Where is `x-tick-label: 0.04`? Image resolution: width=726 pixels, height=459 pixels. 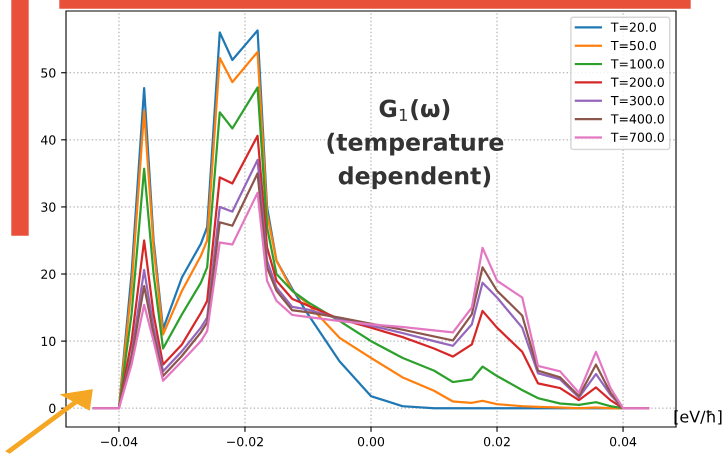
x-tick-label: 0.04 is located at coordinates (623, 441).